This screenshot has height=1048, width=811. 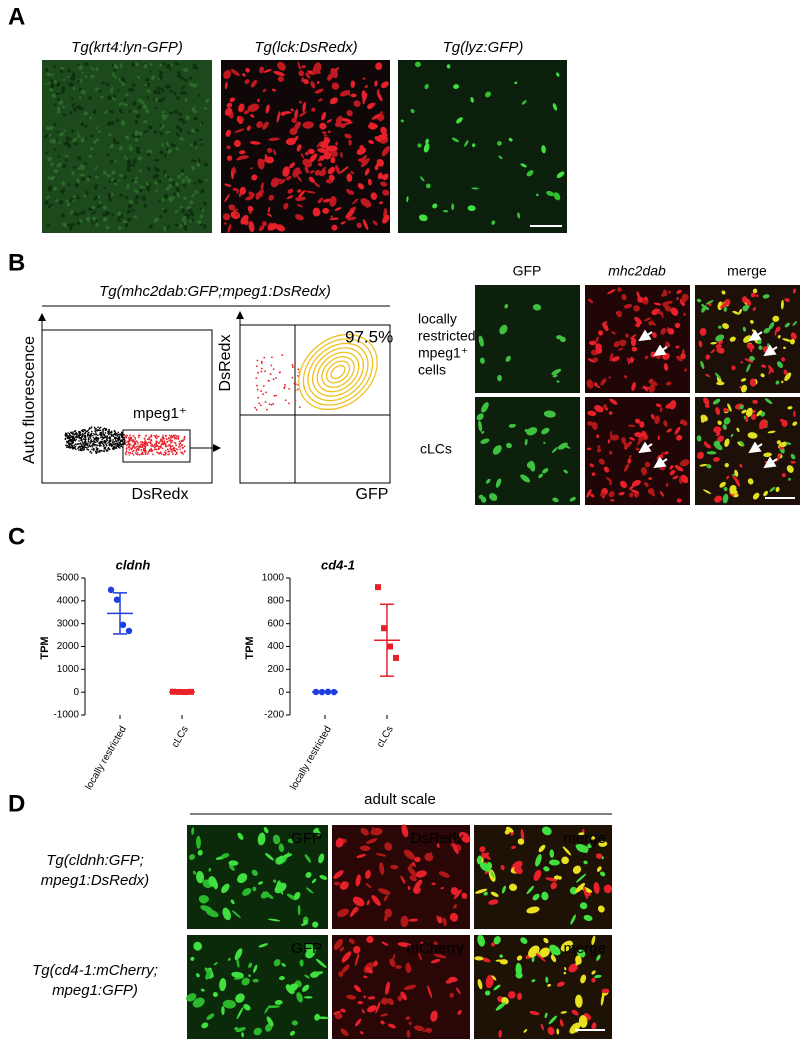 I want to click on data-point, so click(x=191, y=691).